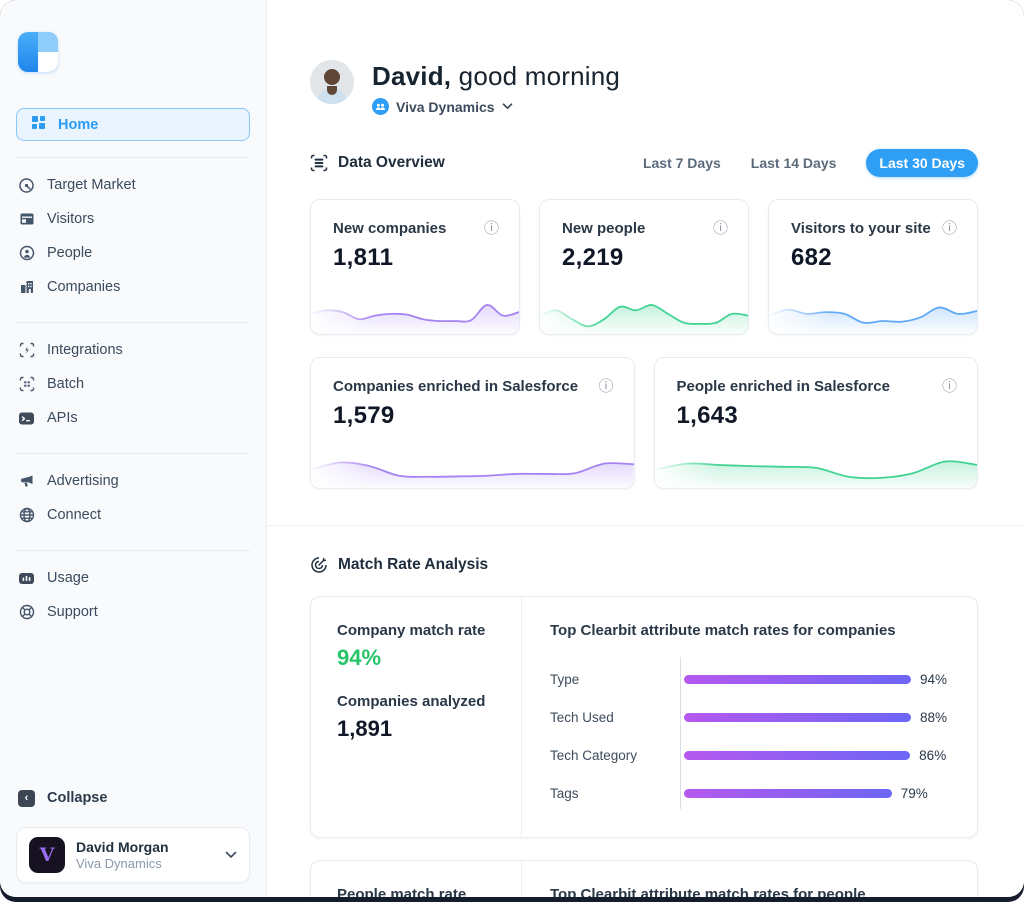  Describe the element at coordinates (413, 564) in the screenshot. I see `section-label: Match Rate Analysis` at that location.